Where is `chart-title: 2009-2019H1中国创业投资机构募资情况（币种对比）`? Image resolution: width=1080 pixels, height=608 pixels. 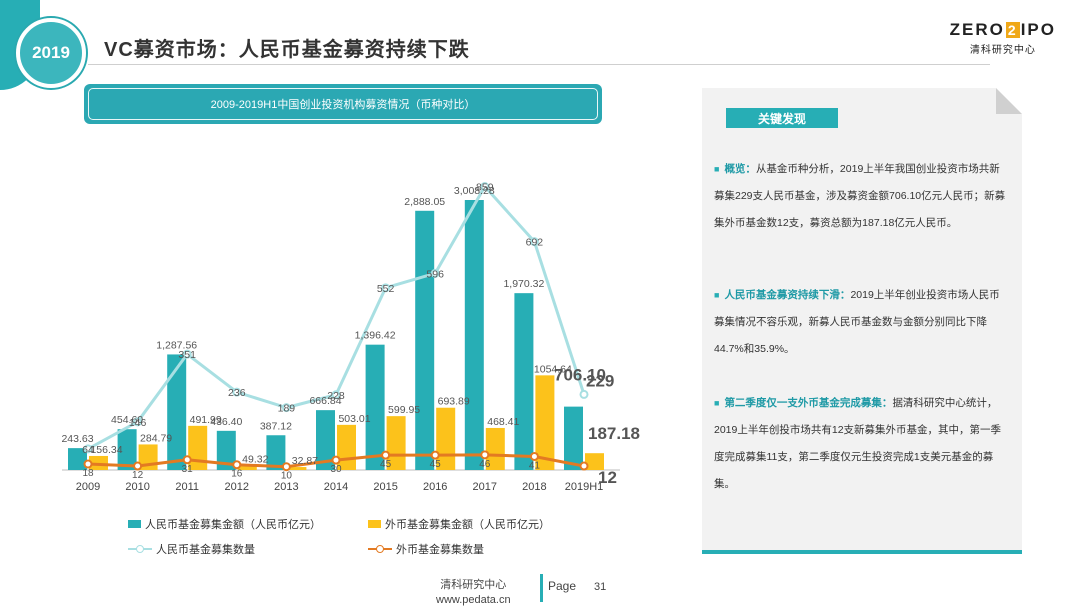 chart-title: 2009-2019H1中国创业投资机构募资情况（币种对比） is located at coordinates (343, 104).